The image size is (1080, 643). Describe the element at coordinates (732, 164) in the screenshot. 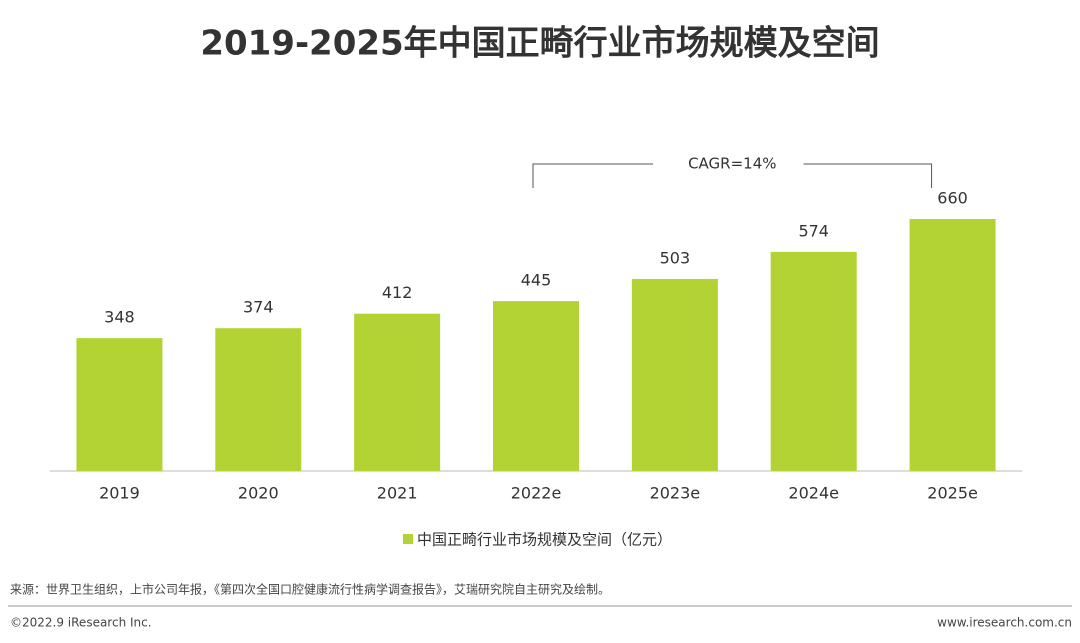

I see `cagr-label: CAGR=14%` at that location.